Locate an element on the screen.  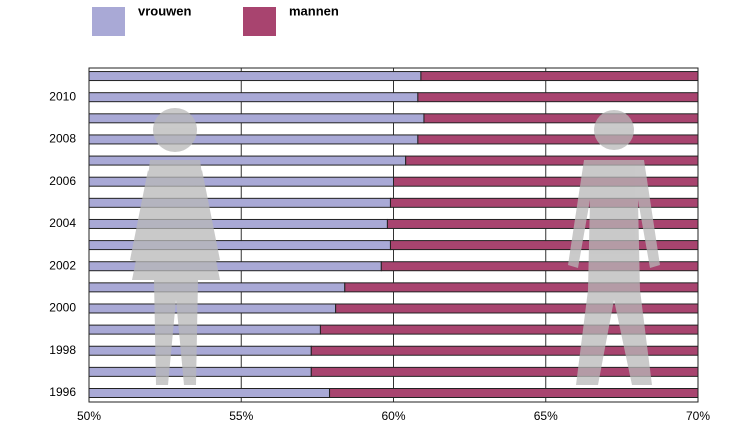
legend-label: vrouwen is located at coordinates (165, 10).